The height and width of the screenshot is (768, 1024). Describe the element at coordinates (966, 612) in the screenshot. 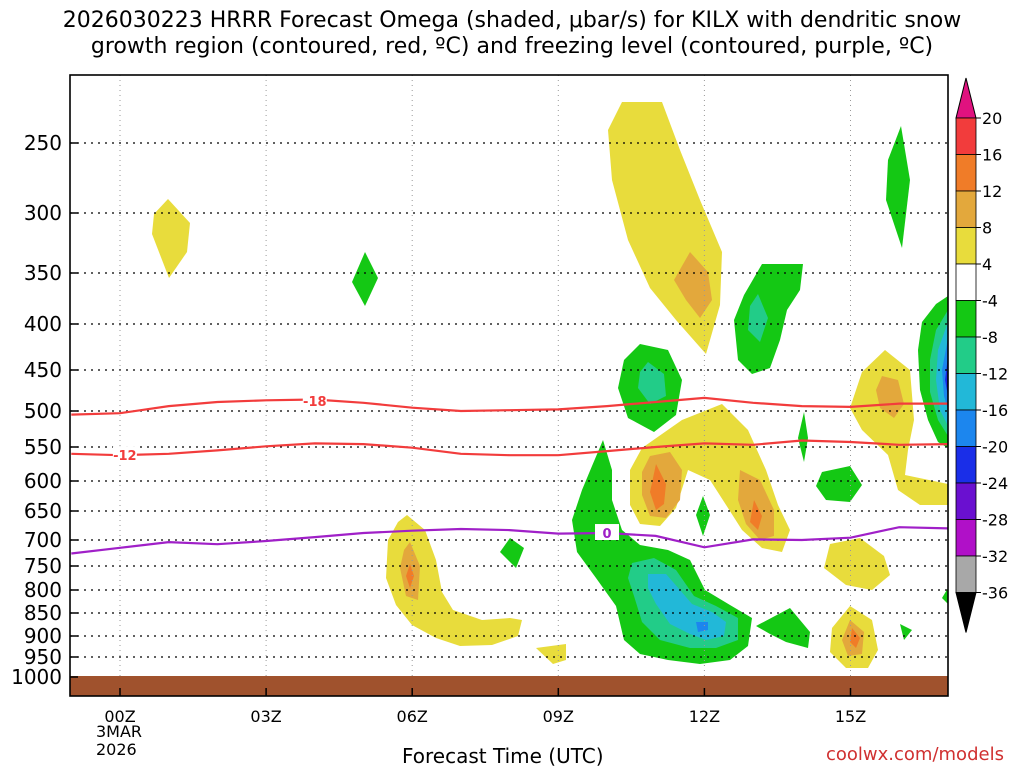

I see `colorbar-under-triangle` at that location.